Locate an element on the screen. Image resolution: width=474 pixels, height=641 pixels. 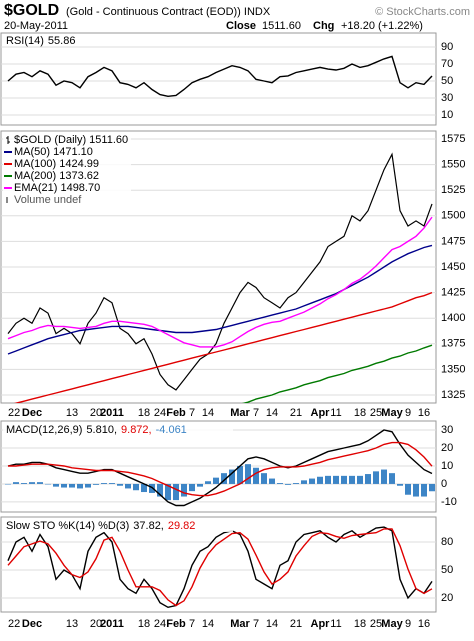
close: 1511.60 is located at coordinates (281, 26).